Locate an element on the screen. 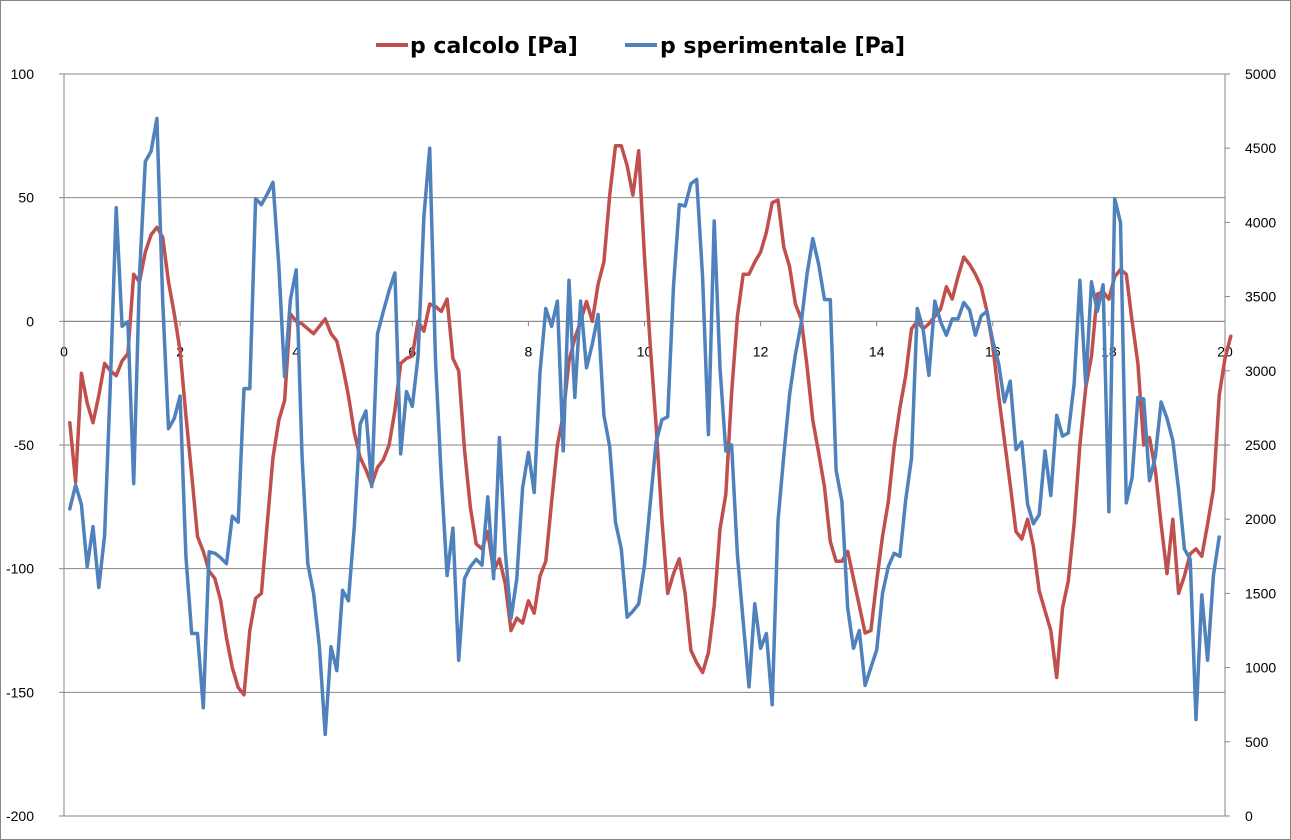  legend-label-p-calcolo: p calcolo [Pa] is located at coordinates (494, 46).